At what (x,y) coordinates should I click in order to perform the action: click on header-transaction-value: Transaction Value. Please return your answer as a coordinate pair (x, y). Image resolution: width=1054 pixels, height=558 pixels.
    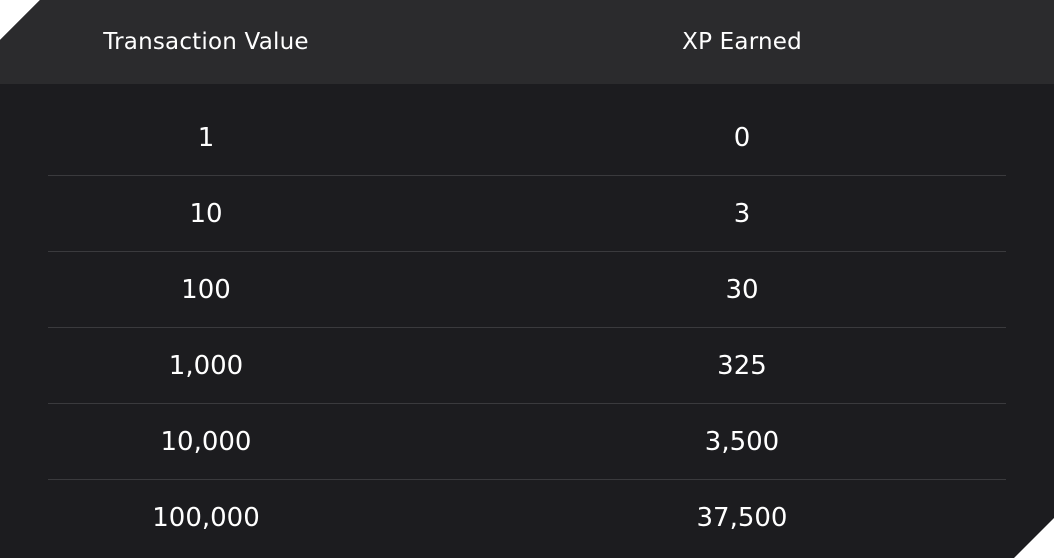
    Looking at the image, I should click on (206, 42).